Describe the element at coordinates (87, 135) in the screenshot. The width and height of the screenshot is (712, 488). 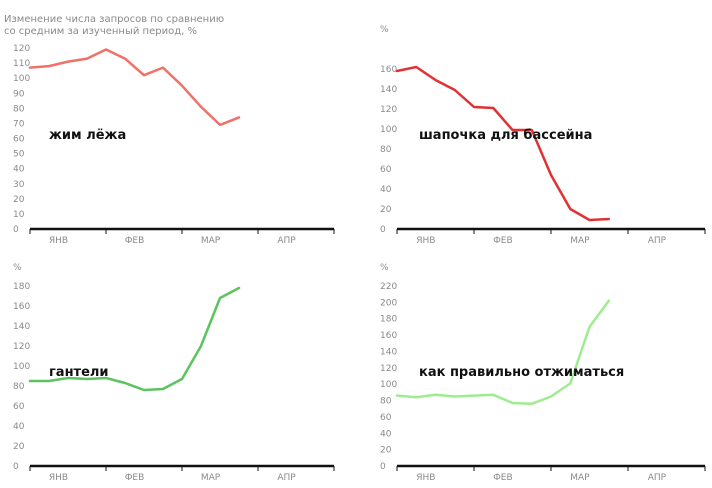
I see `chart-title: жим лёжа` at that location.